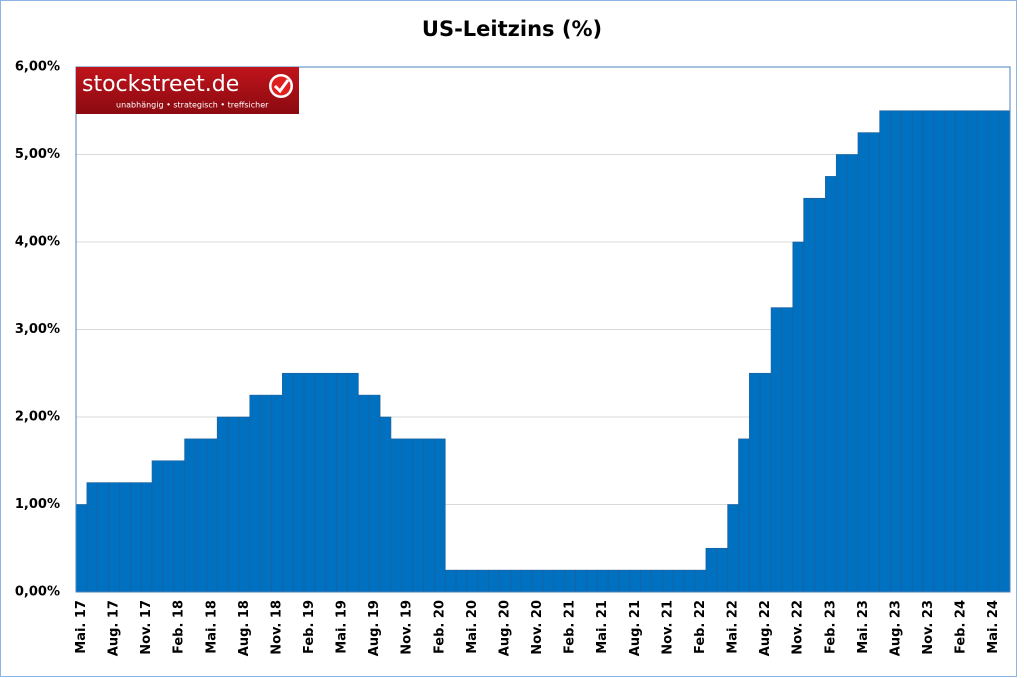 This screenshot has width=1024, height=678. I want to click on x-tick-label: Feb. 21, so click(570, 627).